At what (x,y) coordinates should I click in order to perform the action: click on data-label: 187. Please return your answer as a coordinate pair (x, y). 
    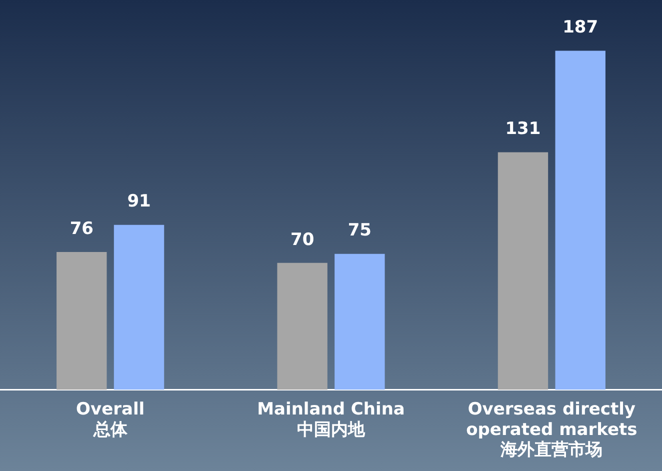
    Looking at the image, I should click on (580, 28).